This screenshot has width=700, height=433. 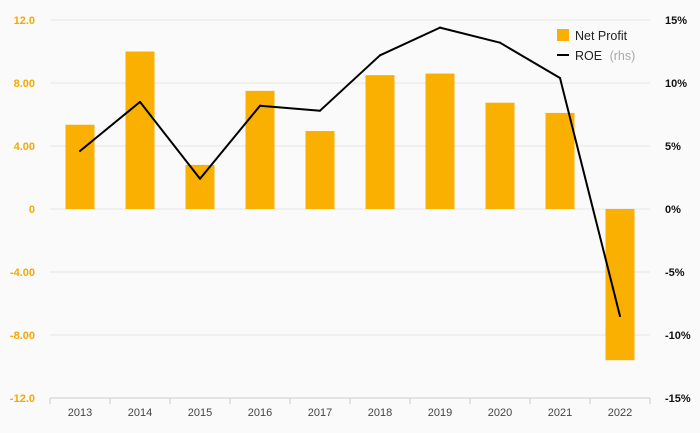 I want to click on bar-net-profit-2021, so click(x=560, y=160).